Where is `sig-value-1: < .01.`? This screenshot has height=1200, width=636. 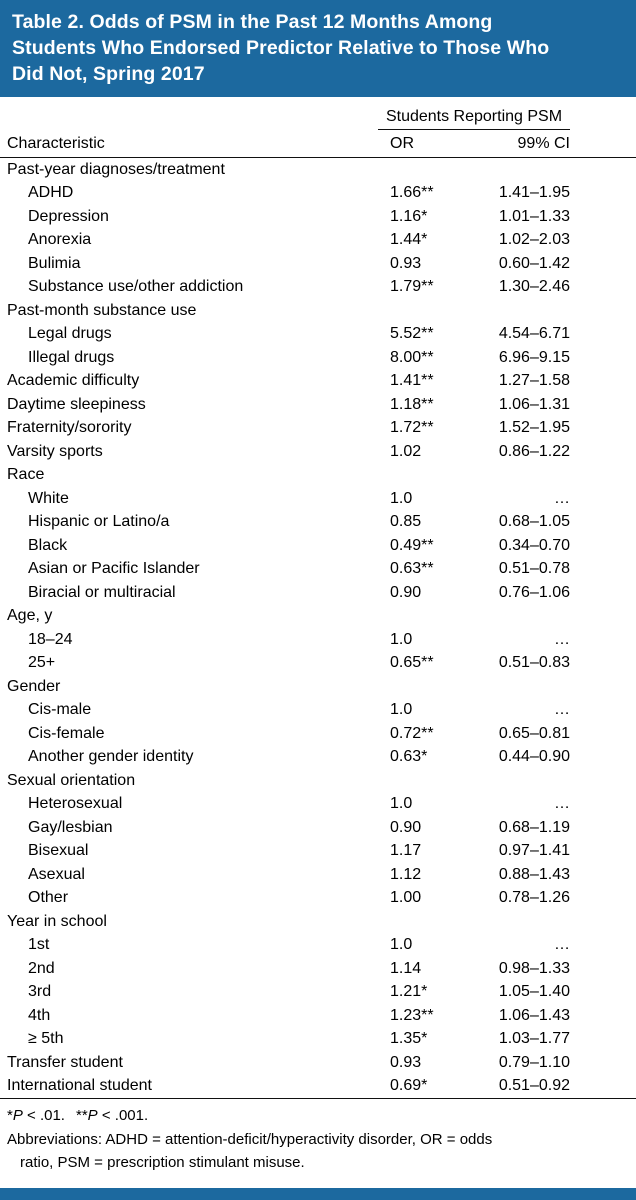
sig-value-1: < .01. is located at coordinates (43, 1115).